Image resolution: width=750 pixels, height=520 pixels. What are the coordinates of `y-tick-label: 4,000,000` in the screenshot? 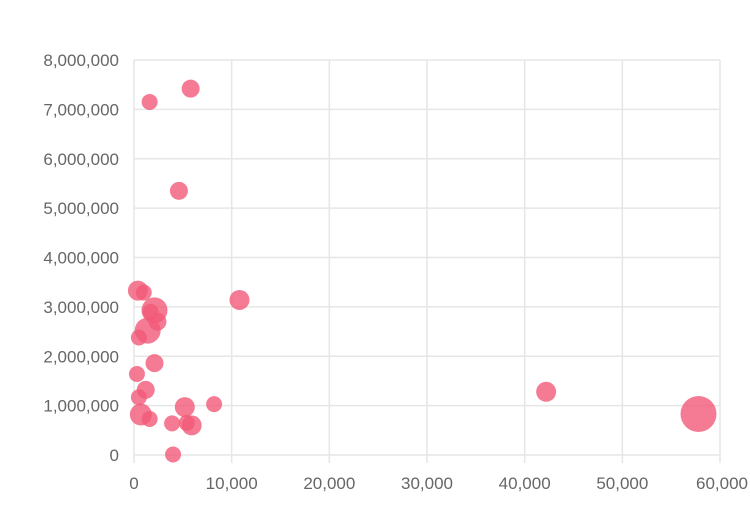 It's located at (81, 258).